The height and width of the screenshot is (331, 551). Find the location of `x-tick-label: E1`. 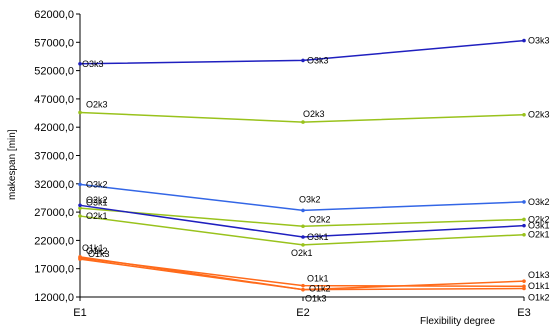

x-tick-label: E1 is located at coordinates (79, 313).